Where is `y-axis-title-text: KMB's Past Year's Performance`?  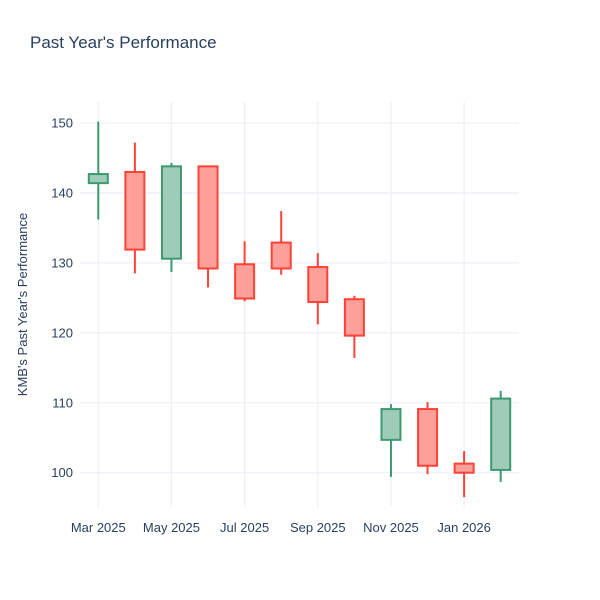 y-axis-title-text: KMB's Past Year's Performance is located at coordinates (22, 304).